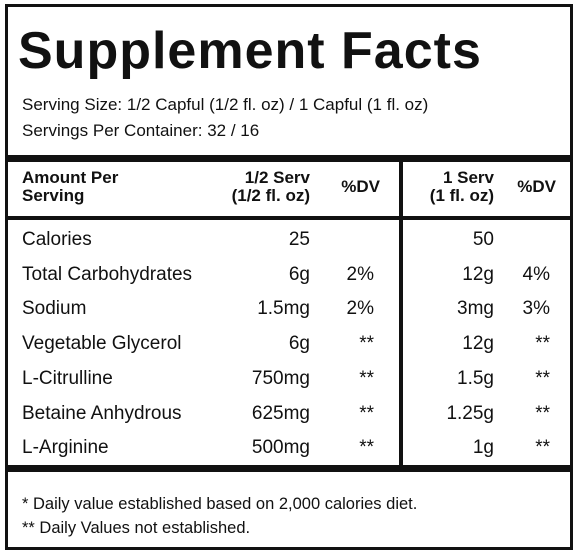  I want to click on nutrient-value: 750mg, so click(280, 378).